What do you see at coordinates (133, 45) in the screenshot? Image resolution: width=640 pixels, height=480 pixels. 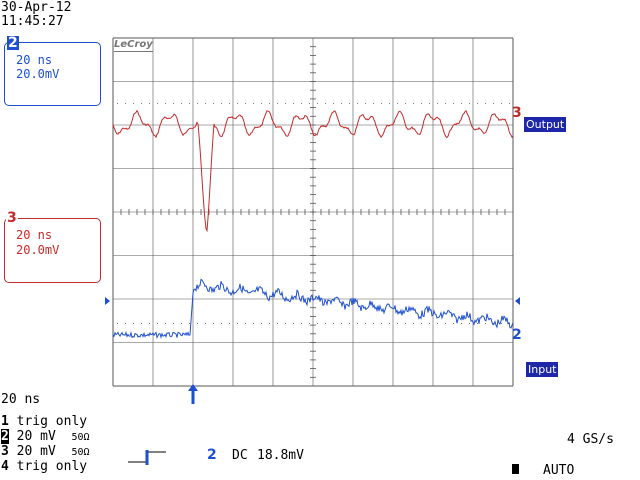 I see `lecroy-logo: LeCroy` at bounding box center [133, 45].